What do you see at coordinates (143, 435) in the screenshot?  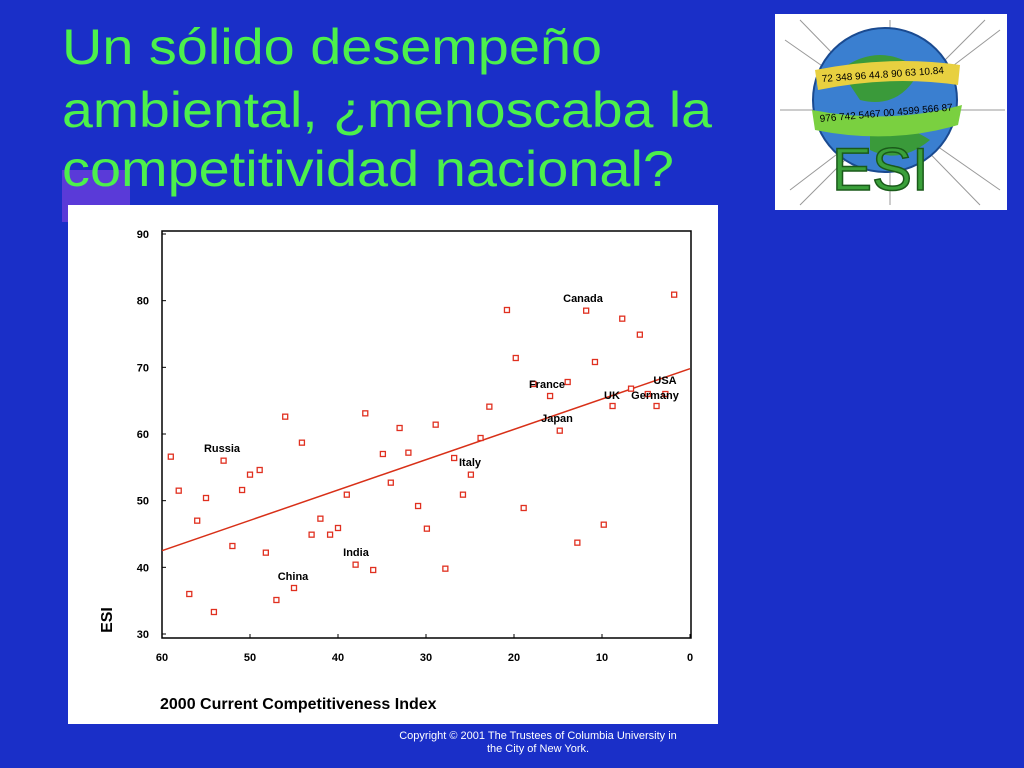 I see `y-tick-label: 60` at bounding box center [143, 435].